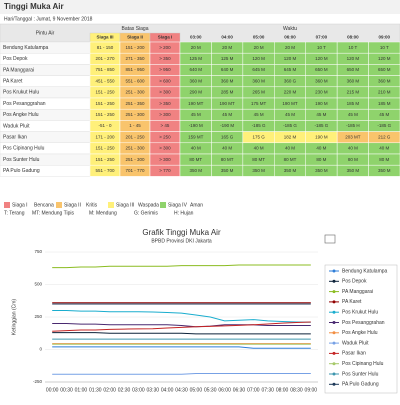 Image resolution: width=400 pixels, height=405 pixels. What do you see at coordinates (290, 92) in the screenshot?
I see `level-value: 220 M` at bounding box center [290, 92].